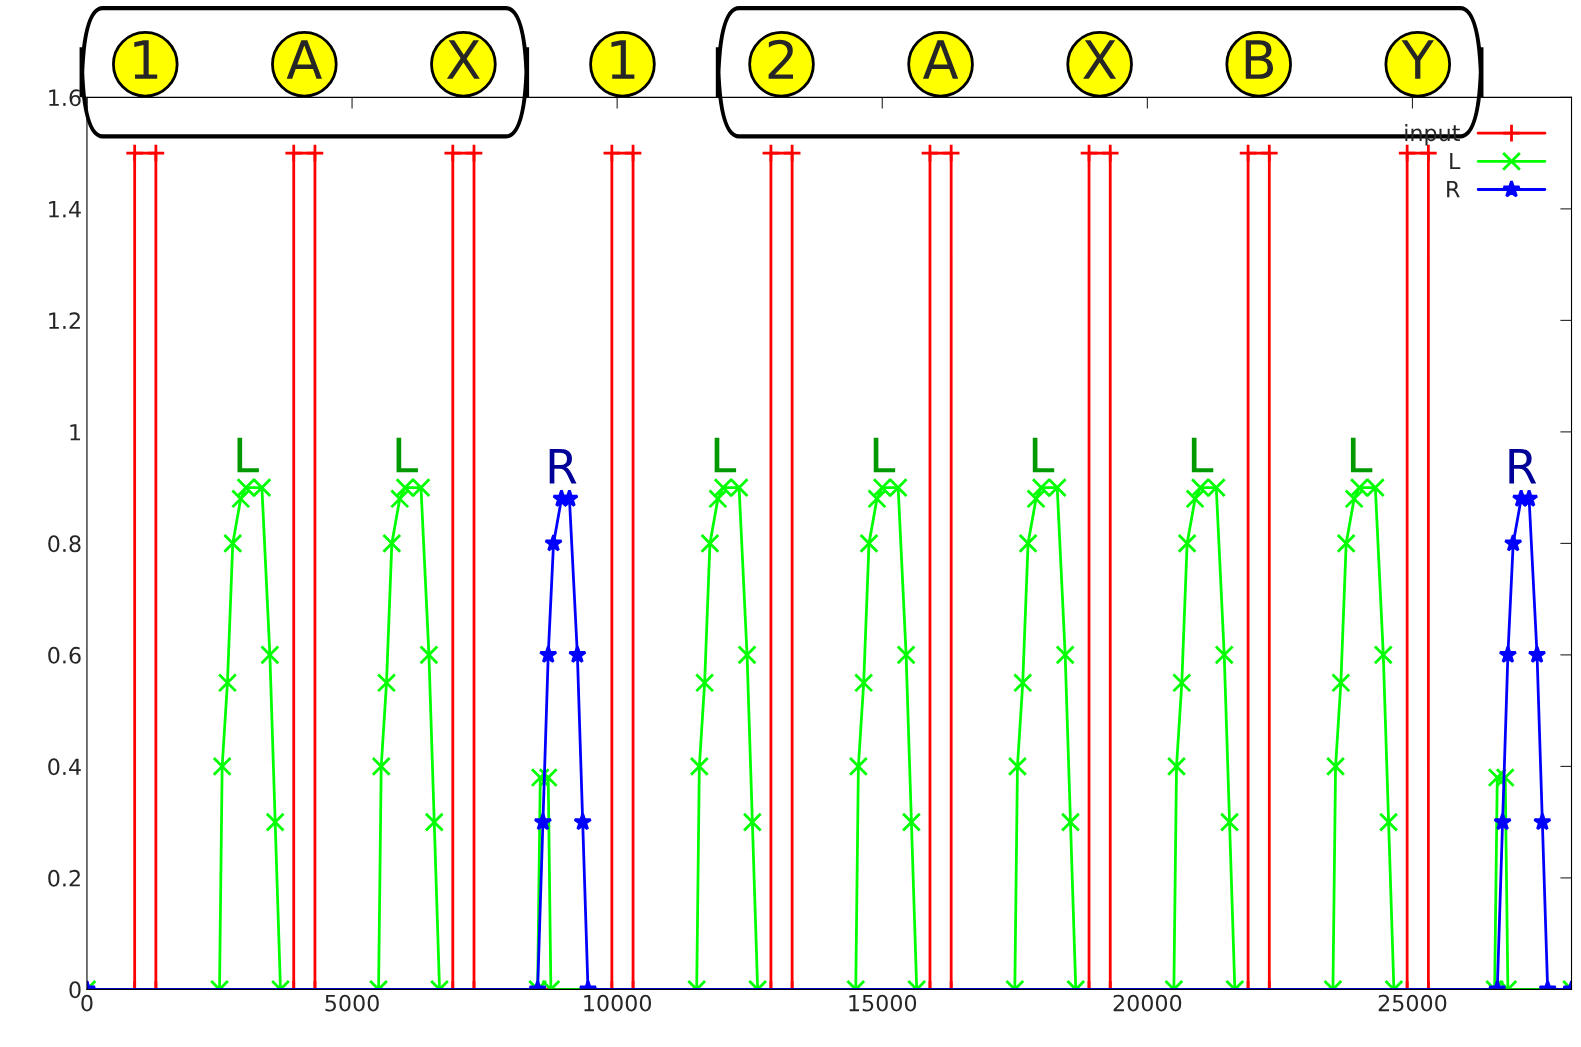 Image resolution: width=1581 pixels, height=1047 pixels. What do you see at coordinates (75, 432) in the screenshot?
I see `y-tick-label: 1` at bounding box center [75, 432].